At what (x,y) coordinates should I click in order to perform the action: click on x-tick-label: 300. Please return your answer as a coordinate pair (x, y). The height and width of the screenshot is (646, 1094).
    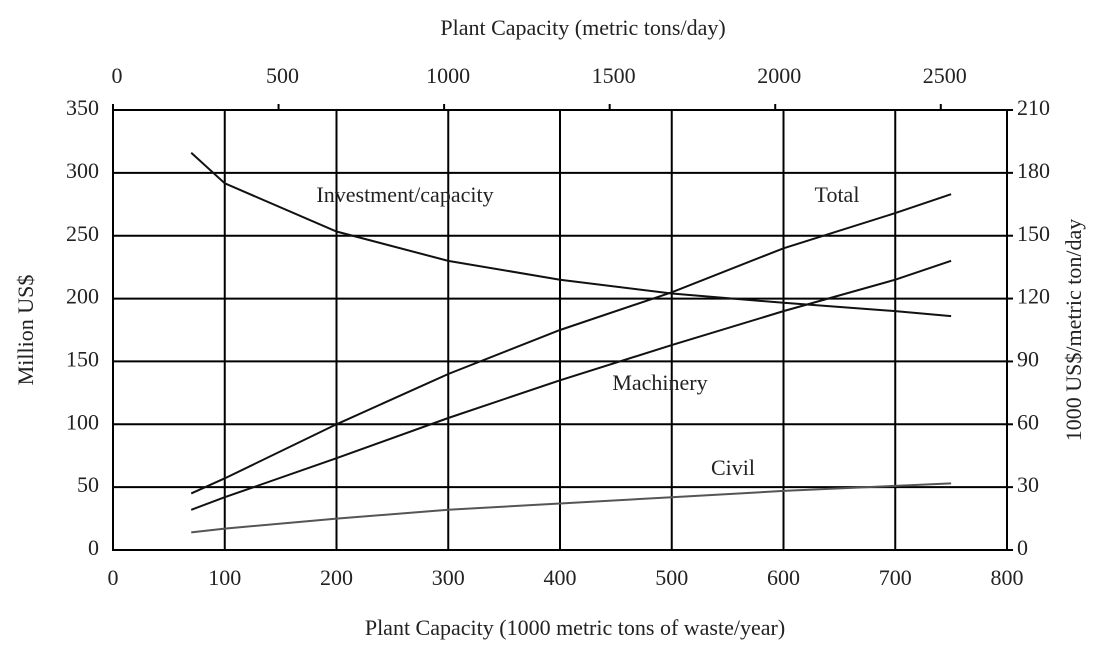
    Looking at the image, I should click on (448, 577).